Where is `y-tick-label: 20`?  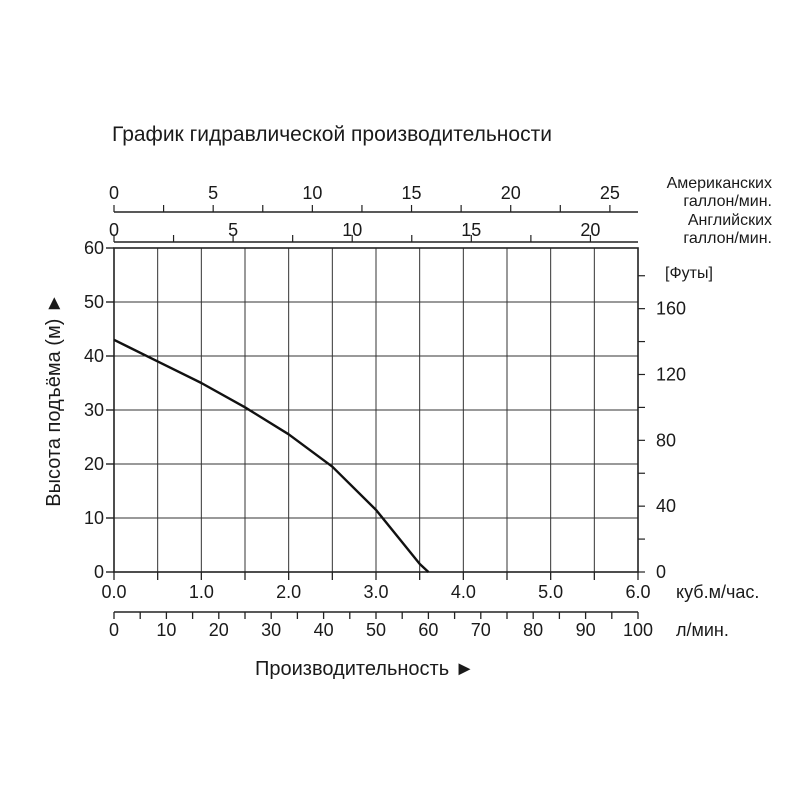
y-tick-label: 20 is located at coordinates (94, 464).